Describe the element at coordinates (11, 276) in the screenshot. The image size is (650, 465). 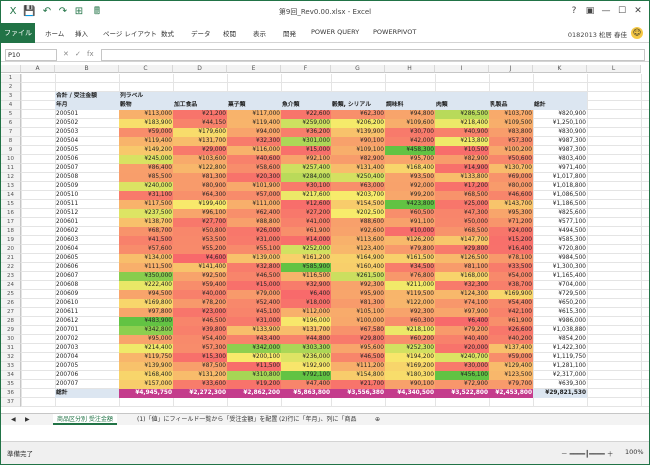
I see `row-header: 23` at that location.